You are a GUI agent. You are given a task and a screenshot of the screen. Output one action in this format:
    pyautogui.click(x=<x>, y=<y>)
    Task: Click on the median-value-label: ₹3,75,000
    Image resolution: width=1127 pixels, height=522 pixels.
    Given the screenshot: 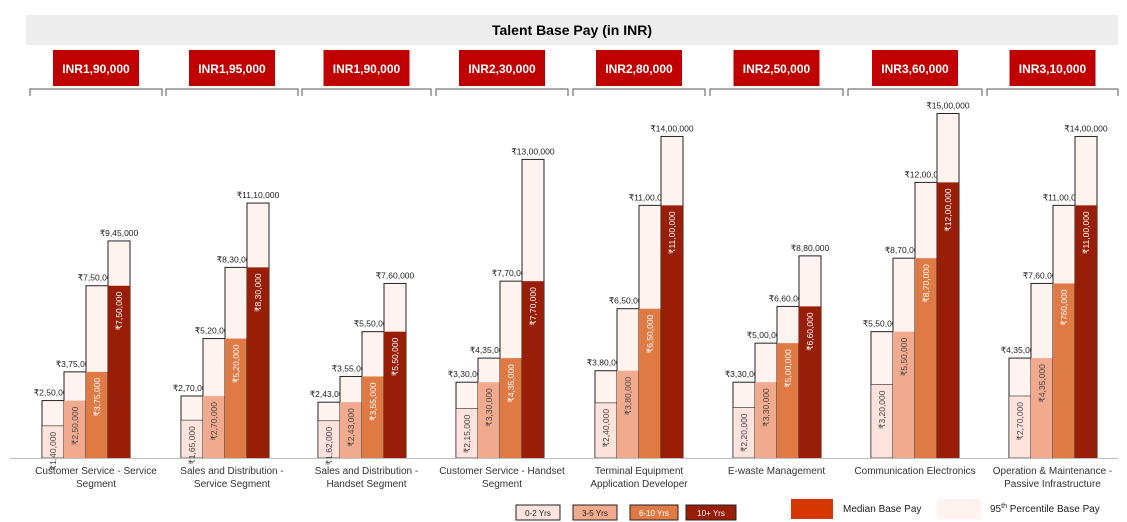 What is the action you would take?
    pyautogui.click(x=97, y=397)
    